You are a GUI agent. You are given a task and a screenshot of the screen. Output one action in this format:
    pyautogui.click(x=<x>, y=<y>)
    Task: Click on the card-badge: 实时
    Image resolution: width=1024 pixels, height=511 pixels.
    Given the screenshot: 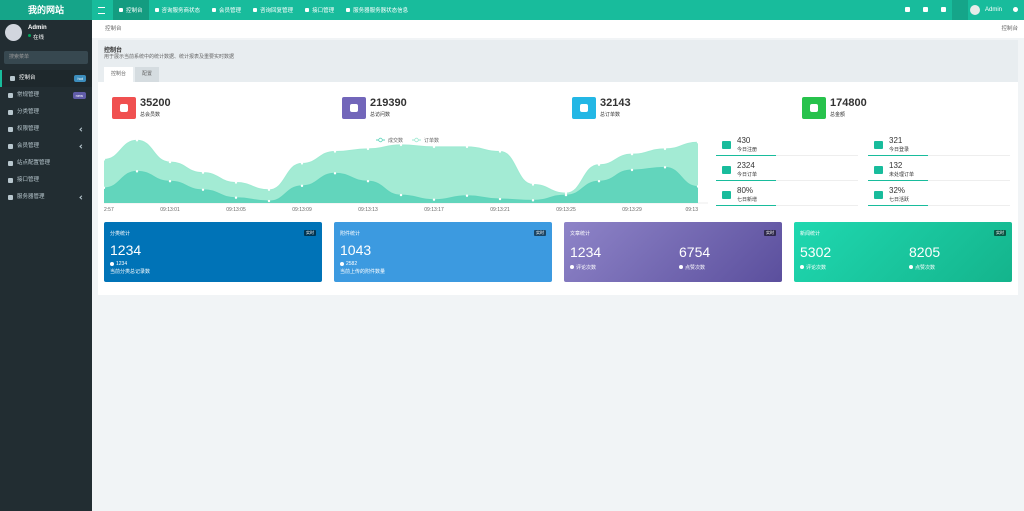 What is the action you would take?
    pyautogui.click(x=540, y=233)
    